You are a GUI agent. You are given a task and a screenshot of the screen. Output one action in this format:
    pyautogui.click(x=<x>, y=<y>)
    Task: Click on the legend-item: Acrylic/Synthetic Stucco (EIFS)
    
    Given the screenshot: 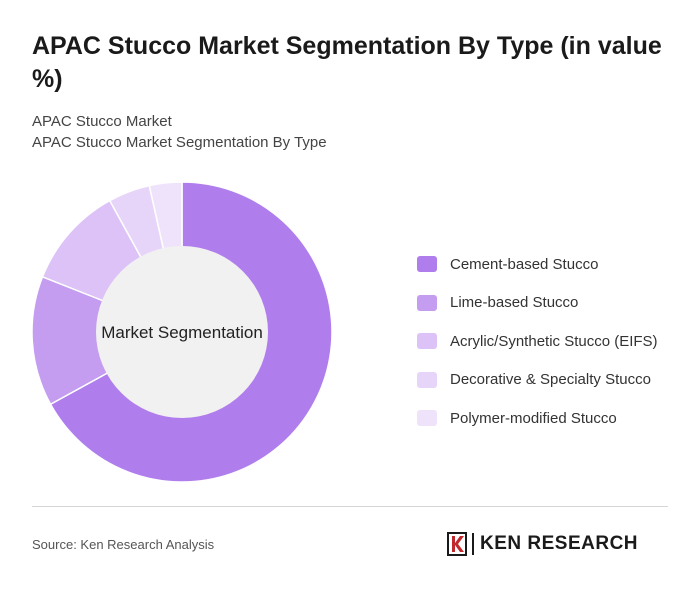 What is the action you would take?
    pyautogui.click(x=537, y=341)
    